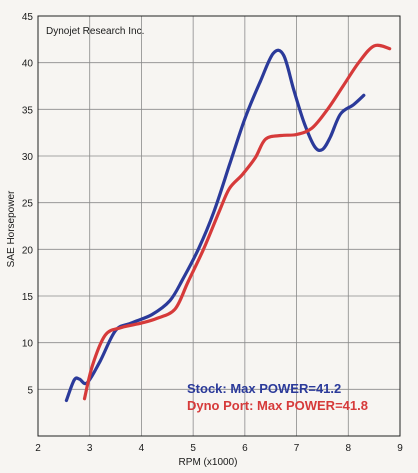  What do you see at coordinates (400, 448) in the screenshot?
I see `x-tick-label: 9` at bounding box center [400, 448].